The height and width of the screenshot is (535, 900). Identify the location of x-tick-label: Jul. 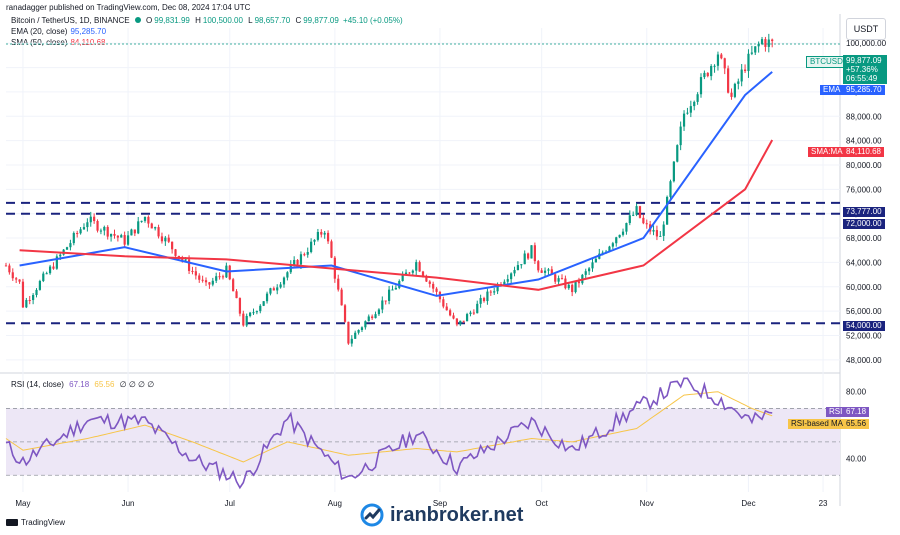
(230, 503).